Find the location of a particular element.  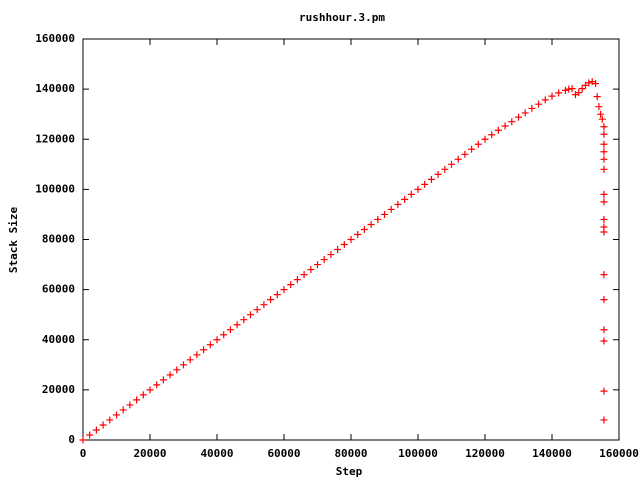

x-tick-label: 100000 is located at coordinates (418, 453).